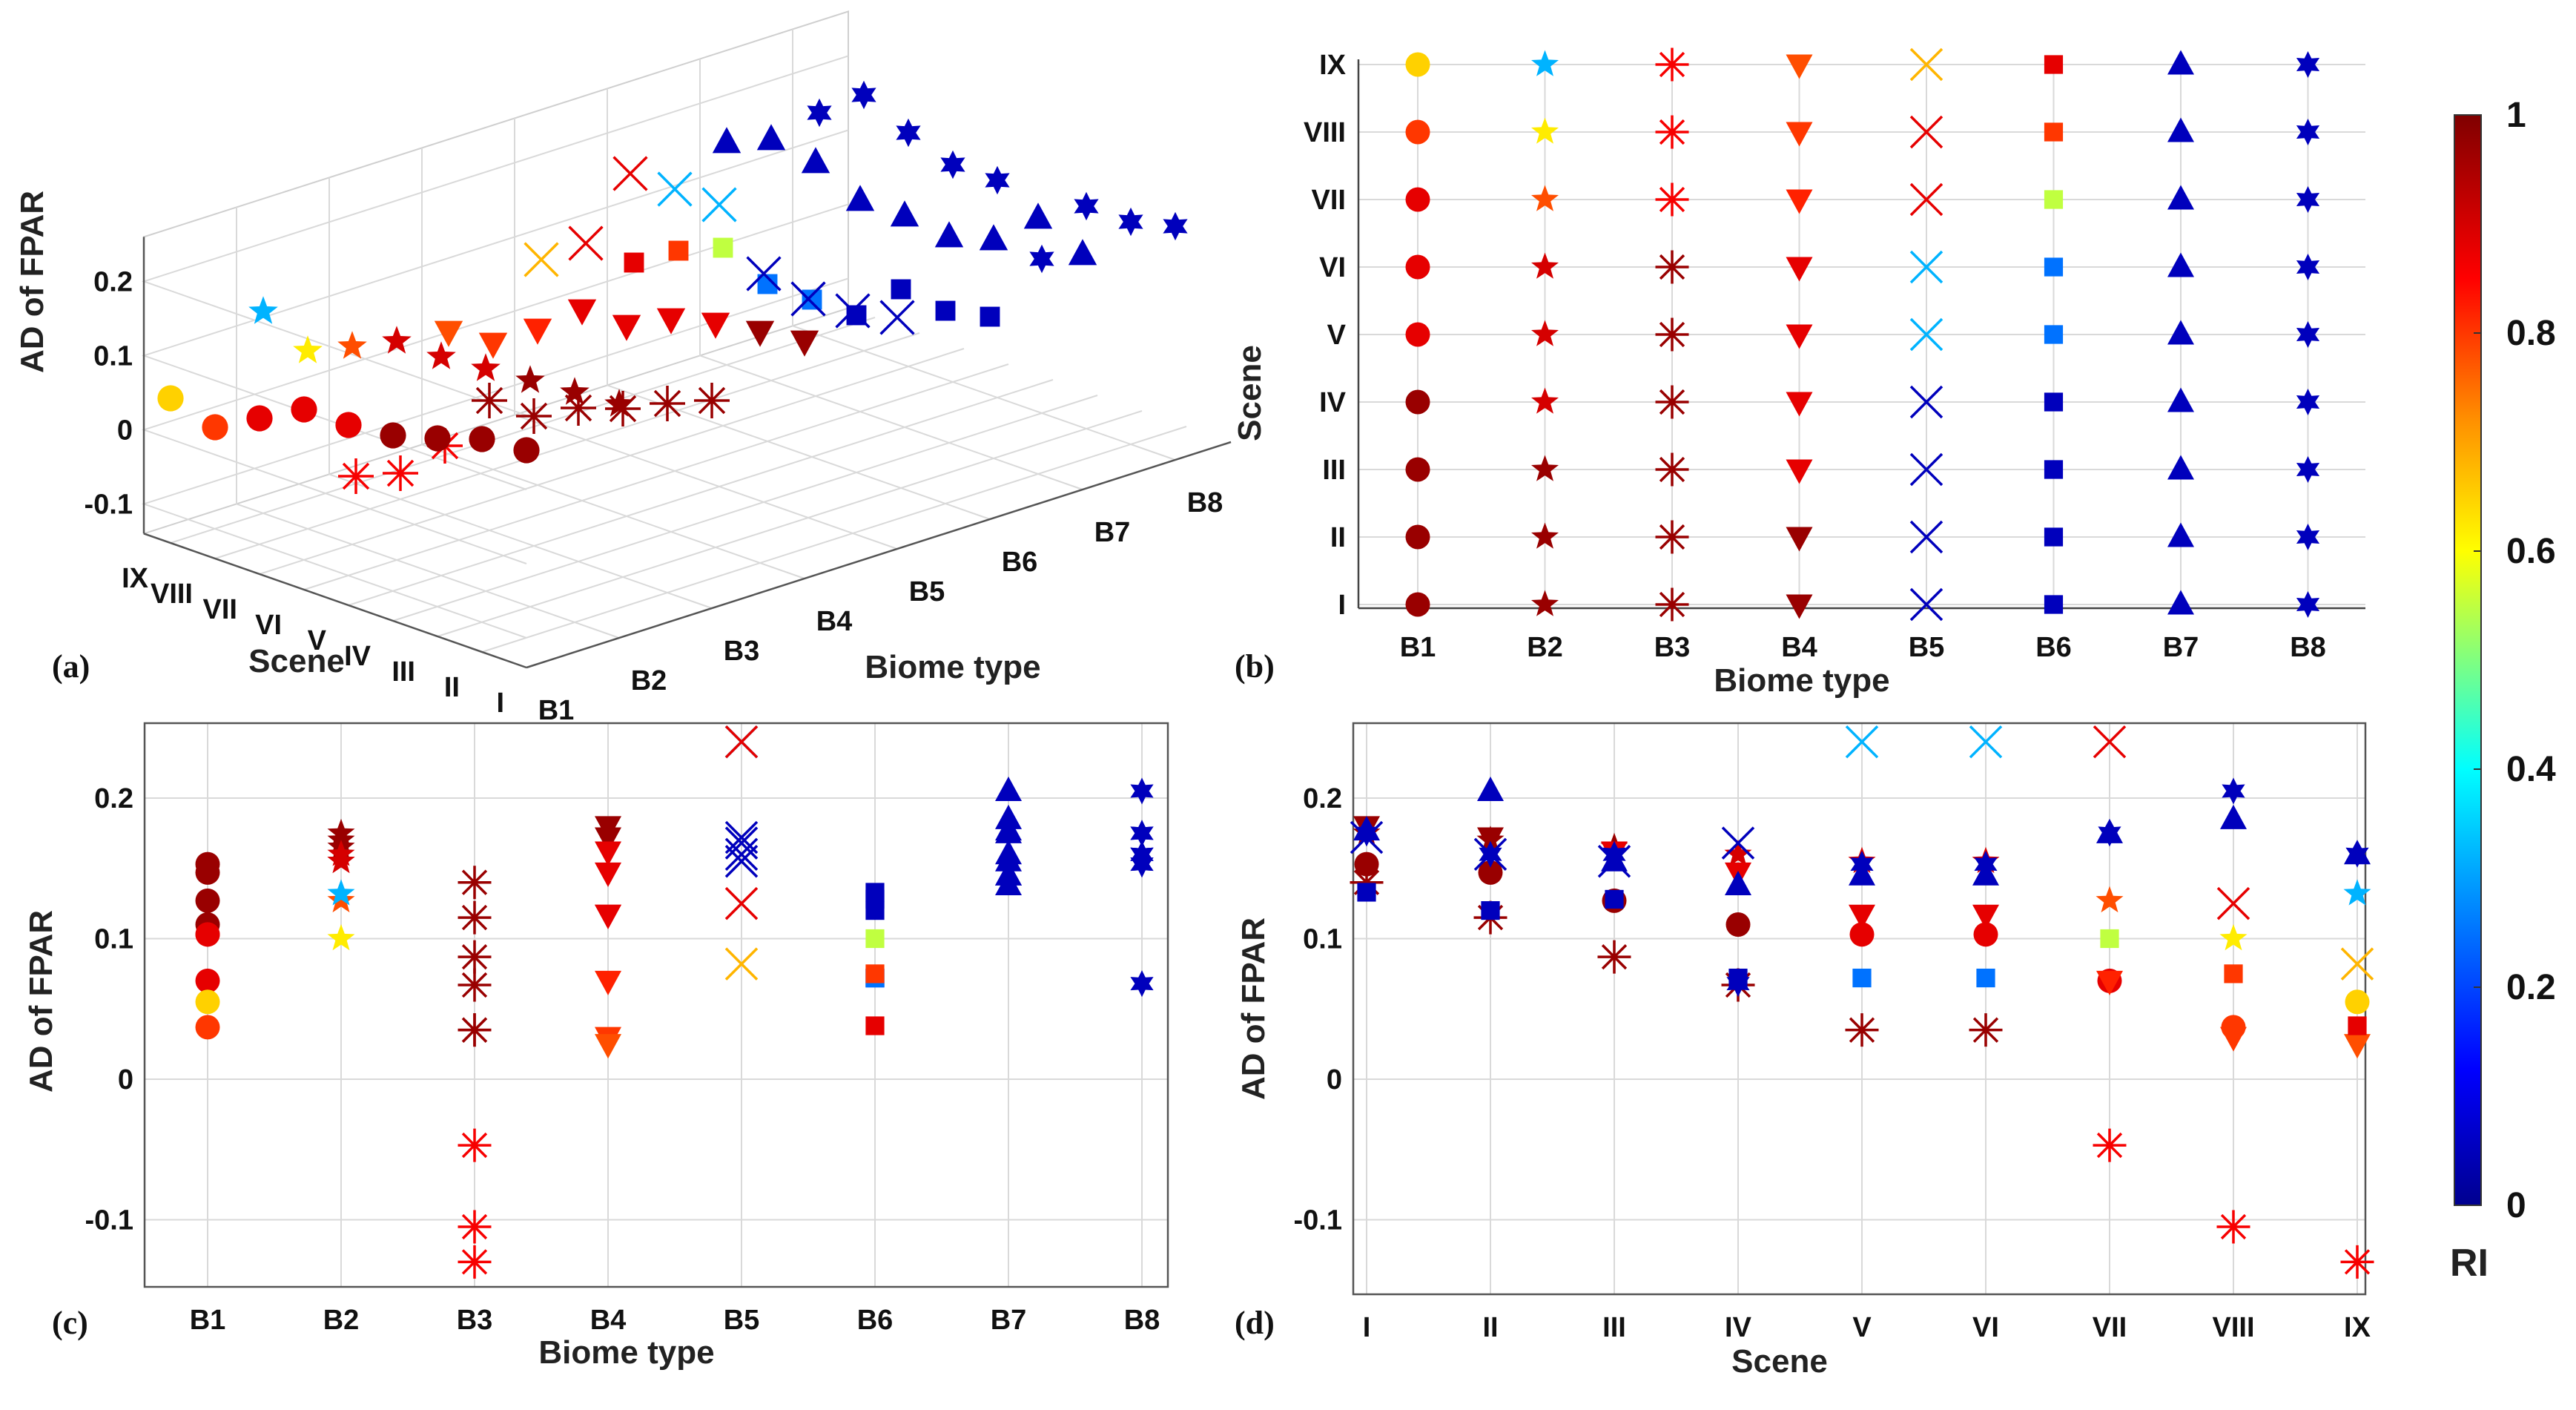 The height and width of the screenshot is (1410, 2576). Describe the element at coordinates (109, 1220) in the screenshot. I see `panel-c-y-tick: -0.1` at that location.